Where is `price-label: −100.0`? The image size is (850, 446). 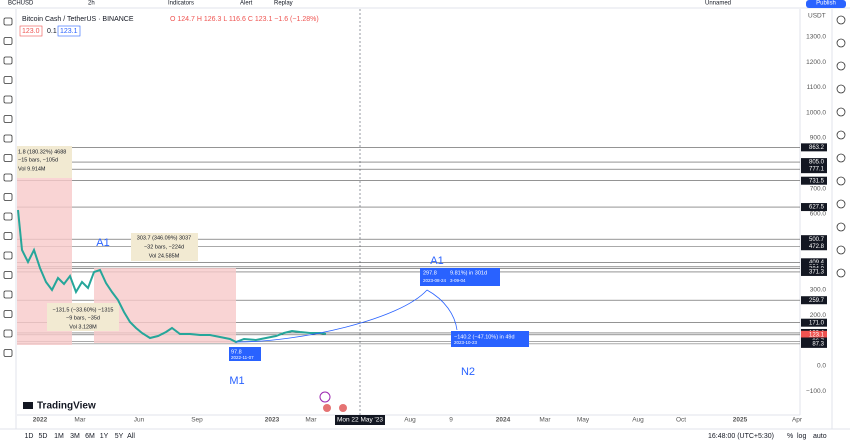
price-label: −100.0 is located at coordinates (816, 391).